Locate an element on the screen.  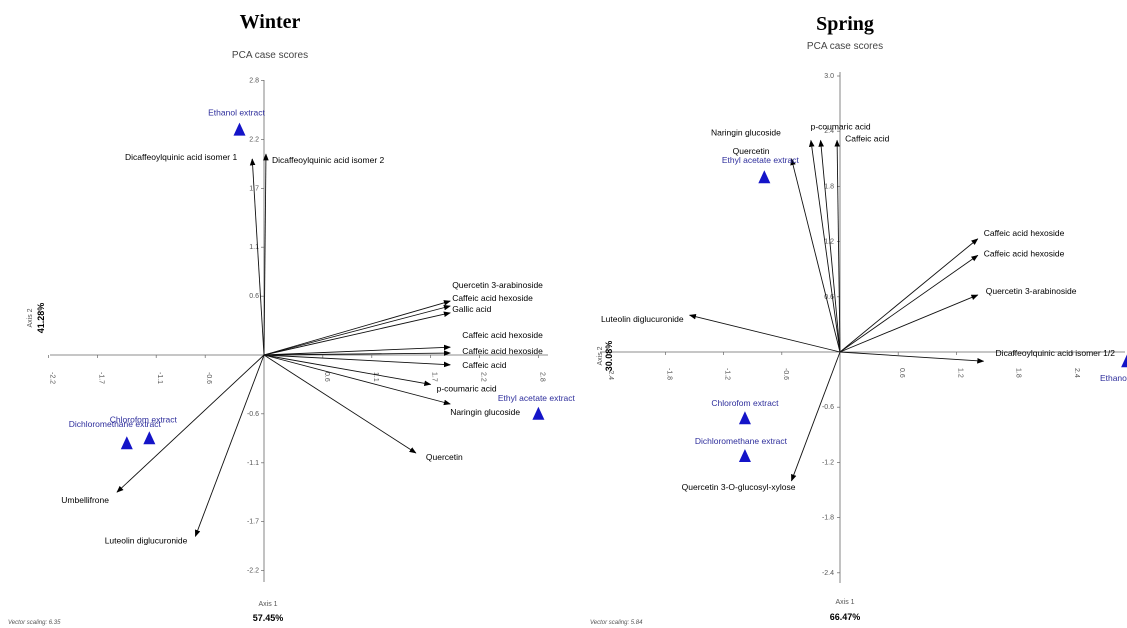
y-tick-label: 2.2 is located at coordinates (254, 139).